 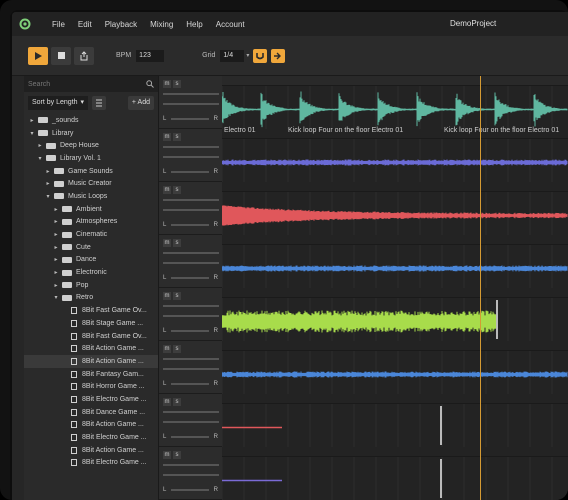 What do you see at coordinates (91, 183) in the screenshot?
I see `library-folder: ▸ Music Creator` at bounding box center [91, 183].